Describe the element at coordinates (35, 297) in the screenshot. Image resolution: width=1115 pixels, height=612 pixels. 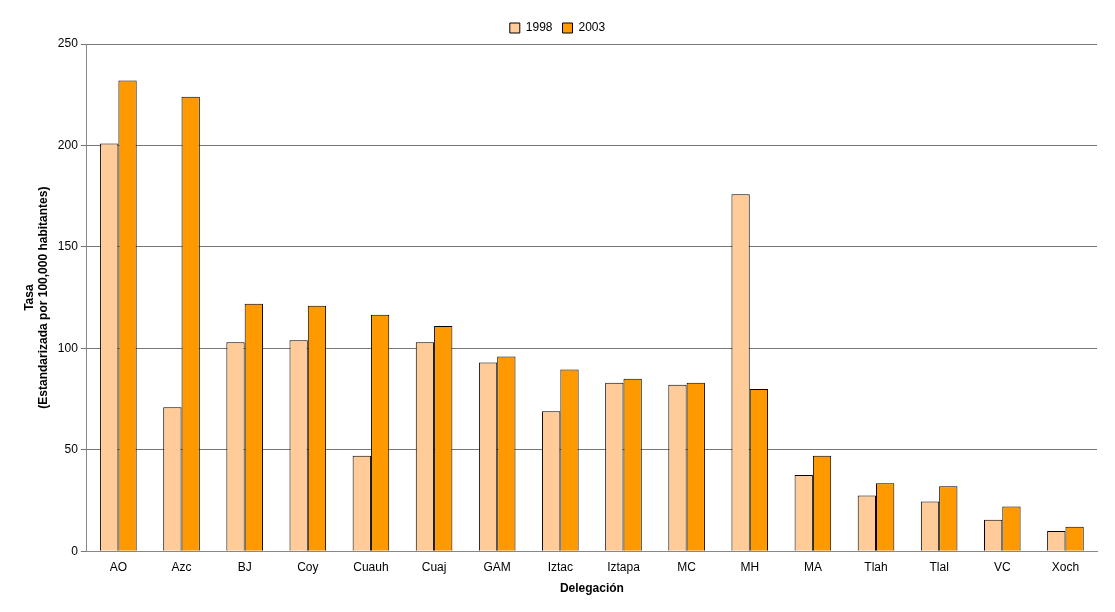
I see `y-axis-title: Tasa (Estandarizada por 100,000 habitantes)` at that location.